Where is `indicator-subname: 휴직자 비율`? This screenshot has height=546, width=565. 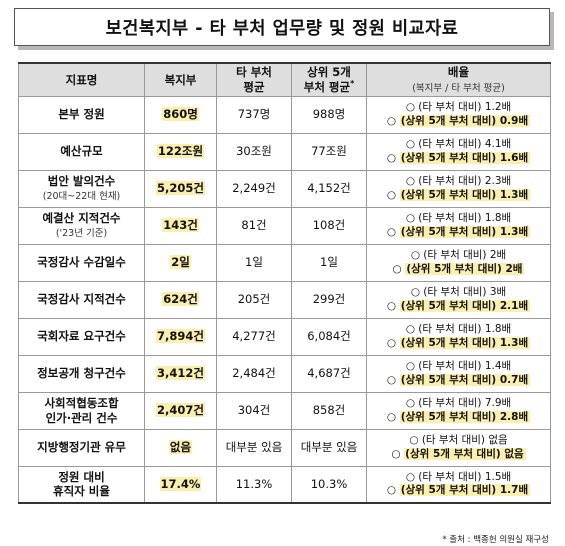 indicator-subname: 휴직자 비율 is located at coordinates (81, 491).